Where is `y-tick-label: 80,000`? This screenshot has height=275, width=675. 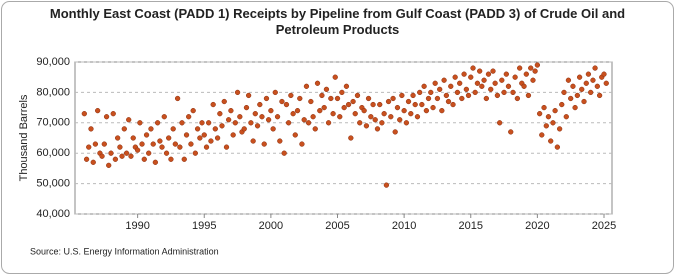 y-tick-label: 80,000 is located at coordinates (53, 92).